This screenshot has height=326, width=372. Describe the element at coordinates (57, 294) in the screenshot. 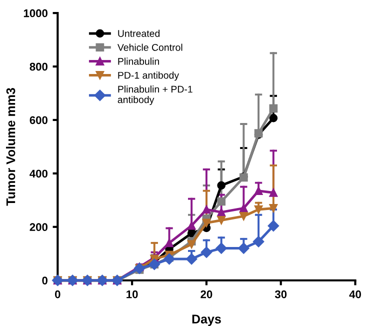

I see `x-tick-label: 0` at that location.